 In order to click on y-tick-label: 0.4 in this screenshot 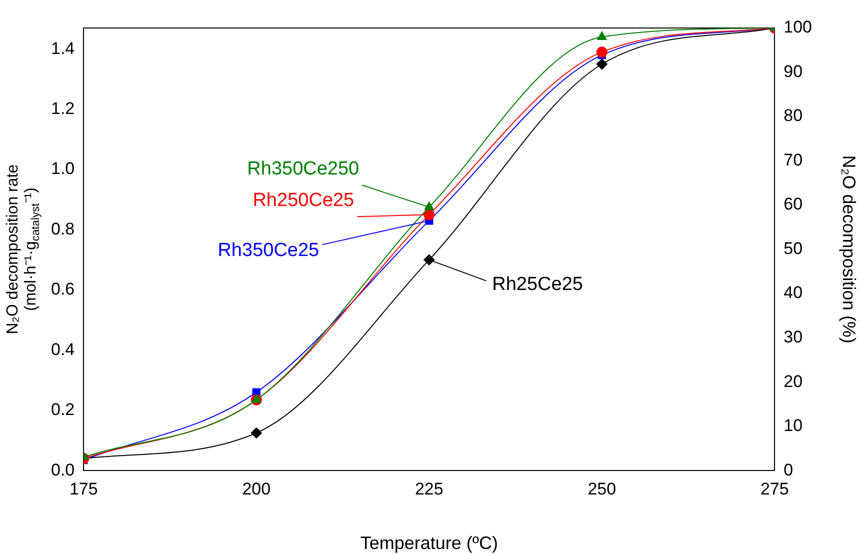, I will do `click(62, 349)`.